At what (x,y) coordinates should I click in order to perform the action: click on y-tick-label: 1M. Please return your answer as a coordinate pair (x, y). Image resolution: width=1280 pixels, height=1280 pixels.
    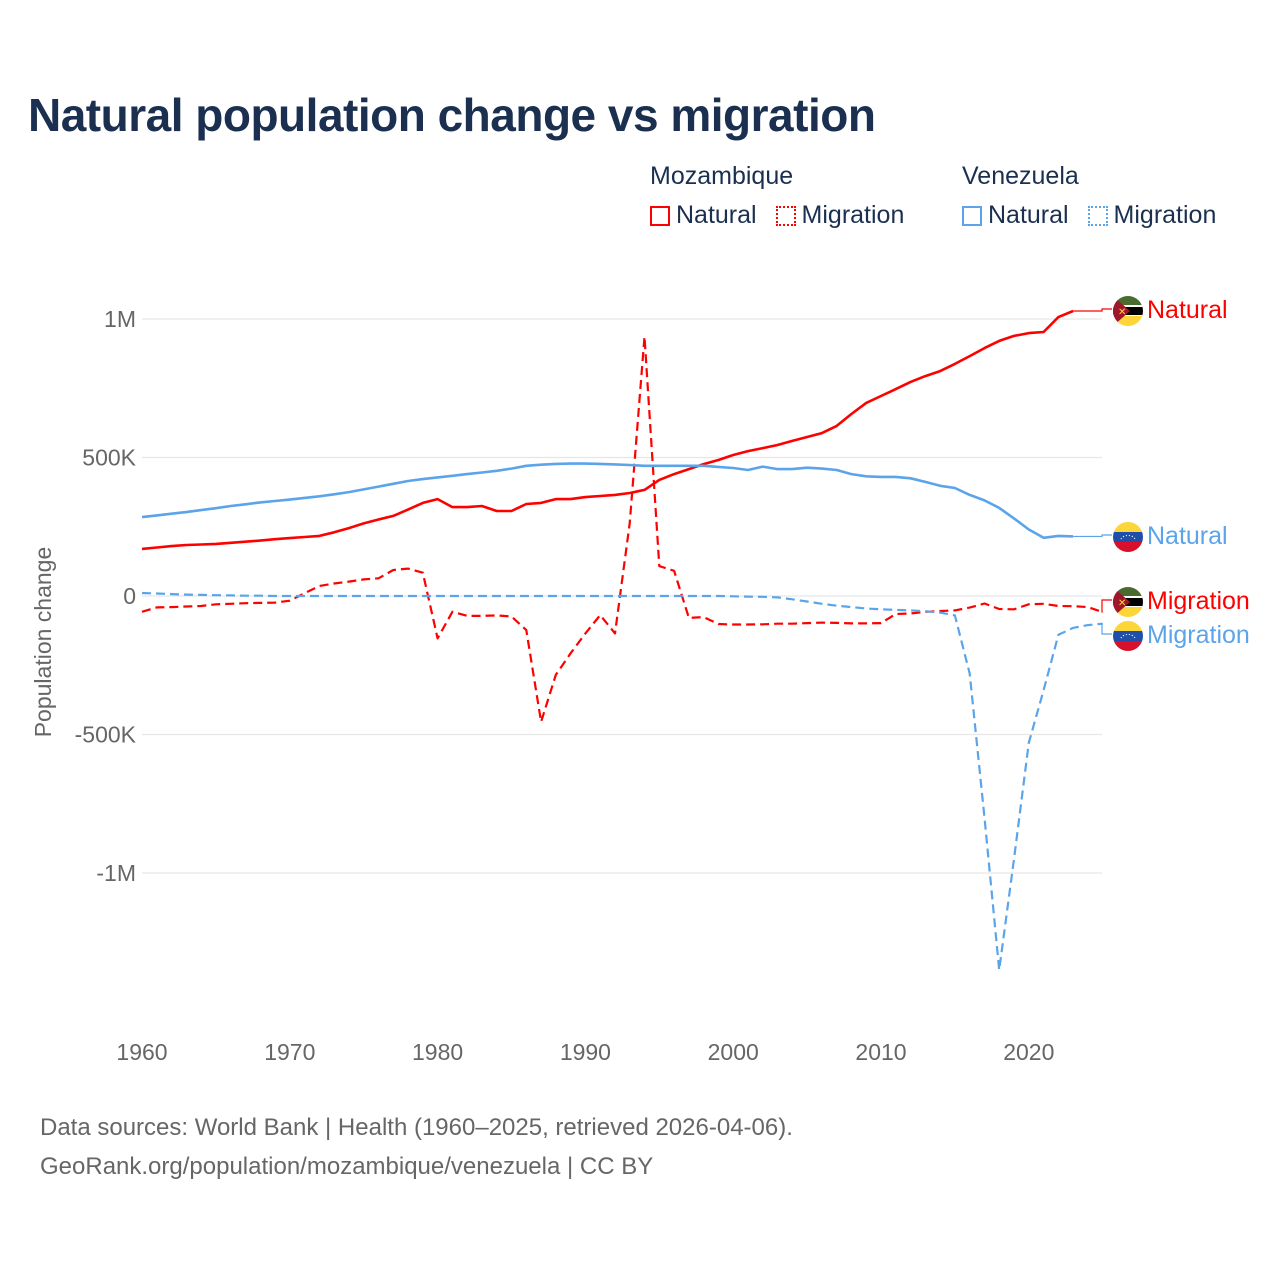
    Looking at the image, I should click on (120, 319).